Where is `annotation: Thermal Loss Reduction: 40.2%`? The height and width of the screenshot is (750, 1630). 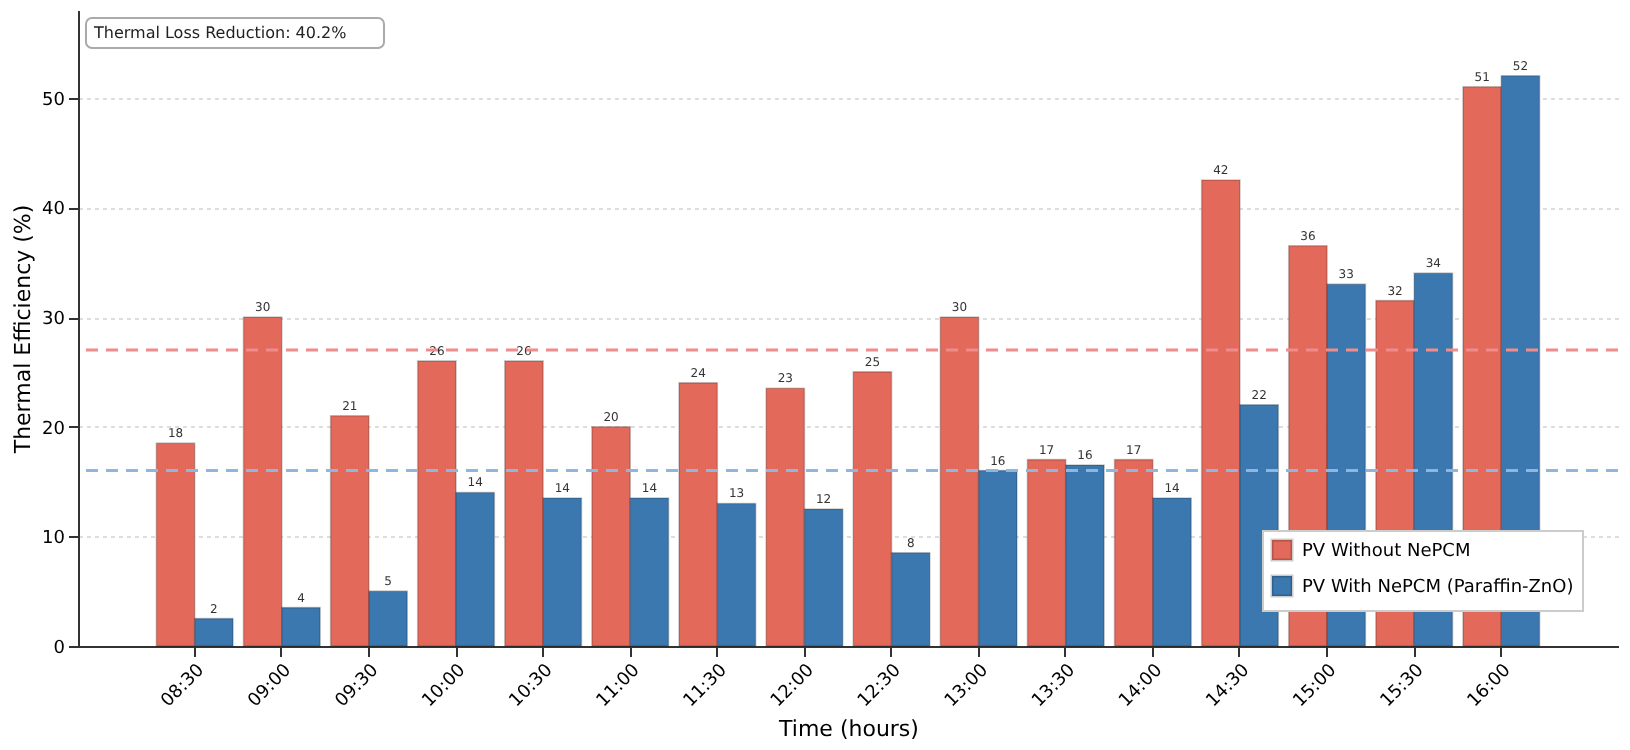 annotation: Thermal Loss Reduction: 40.2% is located at coordinates (220, 33).